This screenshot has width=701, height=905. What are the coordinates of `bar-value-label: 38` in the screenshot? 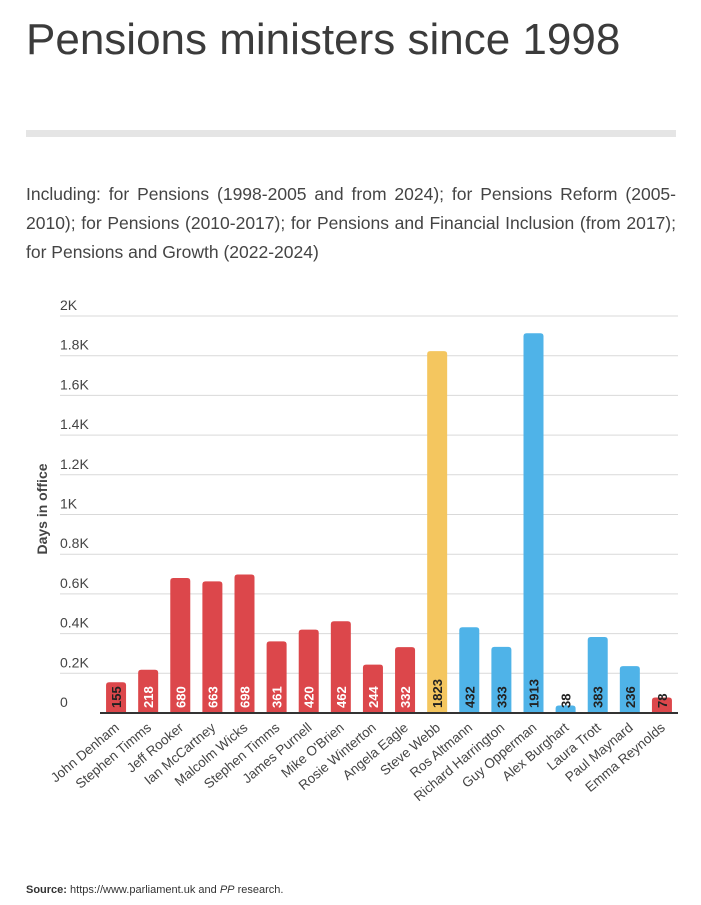 It's located at (566, 701).